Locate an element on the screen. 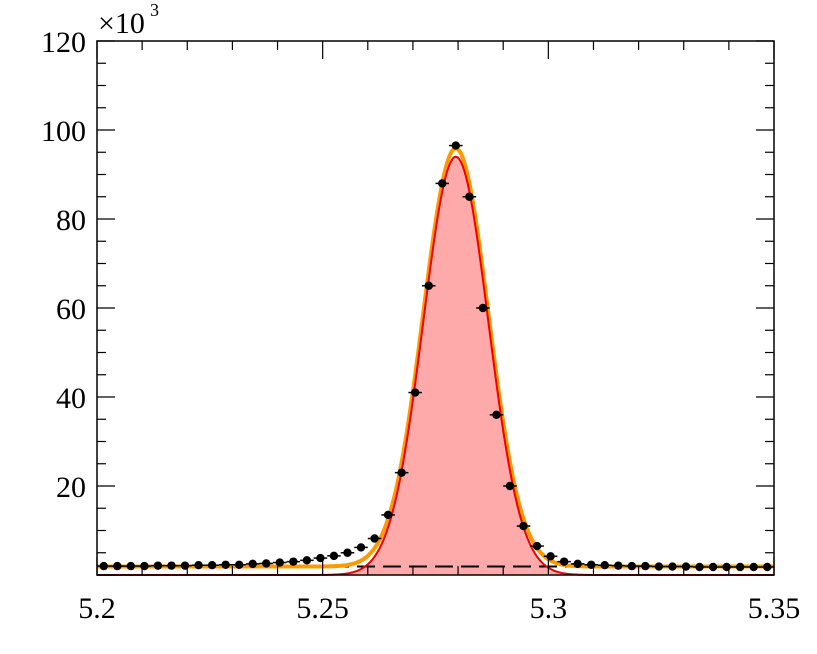  x-tick-label: 5.2 is located at coordinates (97, 608).